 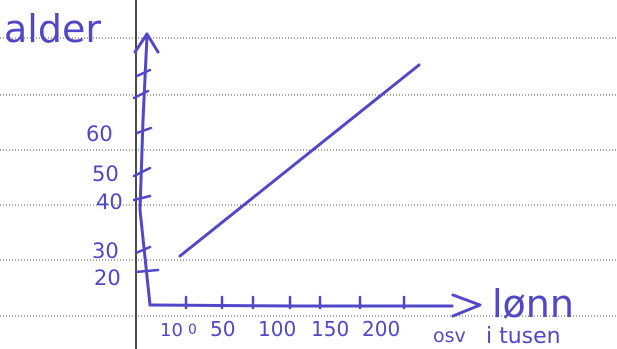 What do you see at coordinates (523, 336) in the screenshot?
I see `x-axis-unit-label: i tusen` at bounding box center [523, 336].